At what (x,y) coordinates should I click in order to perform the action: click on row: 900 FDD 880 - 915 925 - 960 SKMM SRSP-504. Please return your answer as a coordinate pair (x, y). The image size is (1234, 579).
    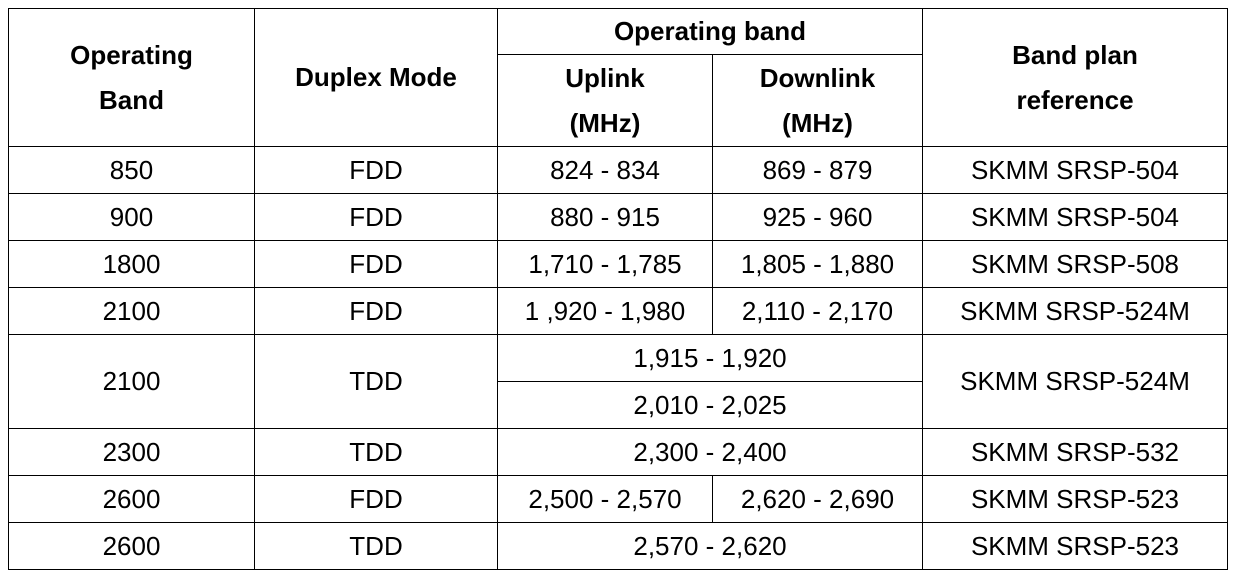
    Looking at the image, I should click on (618, 217).